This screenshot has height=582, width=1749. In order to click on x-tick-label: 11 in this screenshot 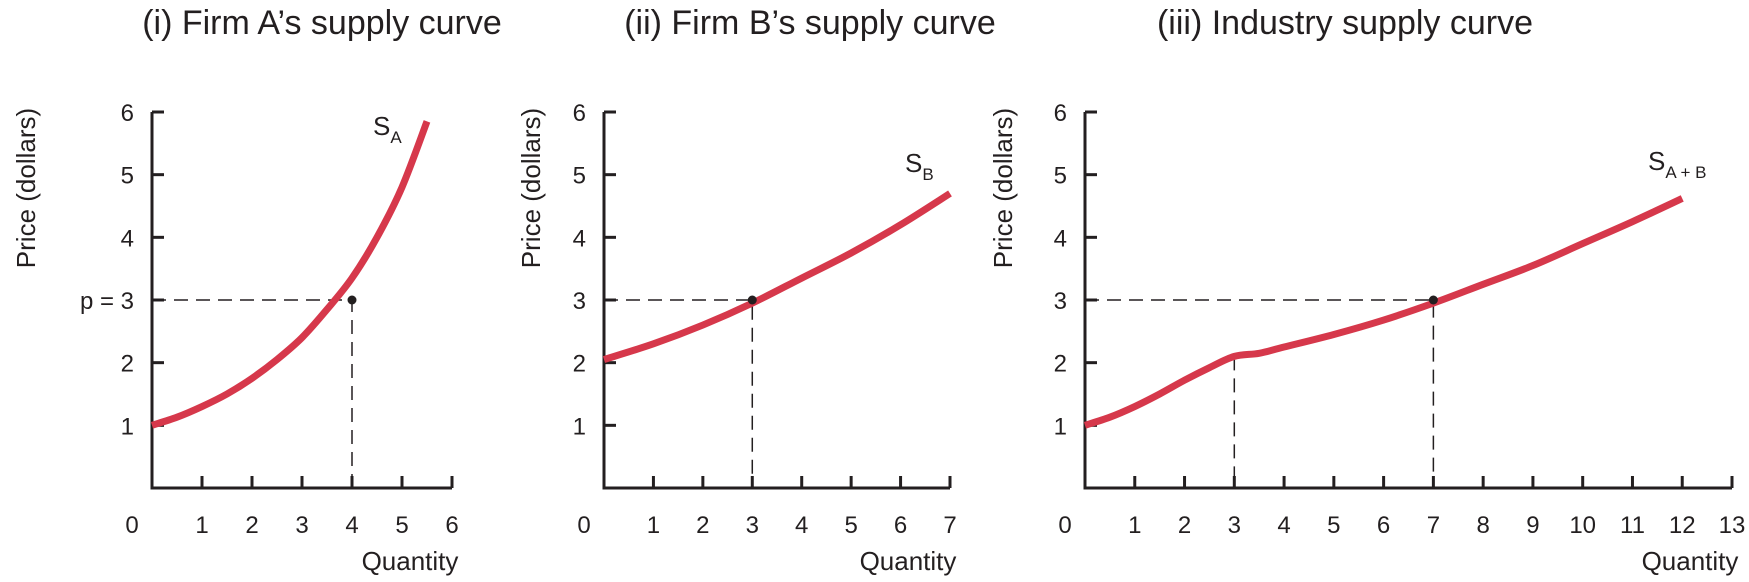, I will do `click(1632, 525)`.